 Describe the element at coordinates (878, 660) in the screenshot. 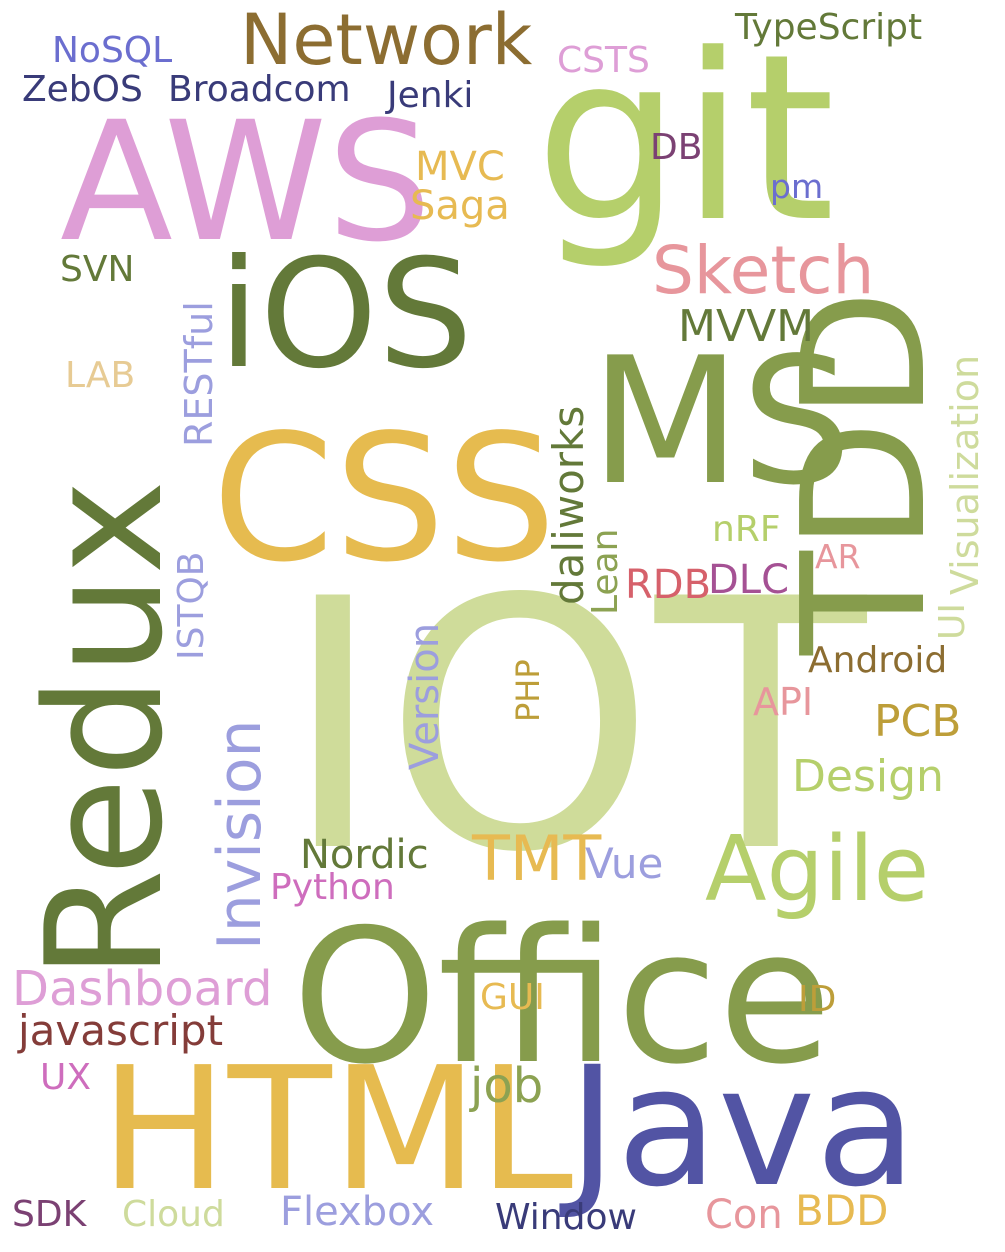

I see `word-android: Android` at that location.